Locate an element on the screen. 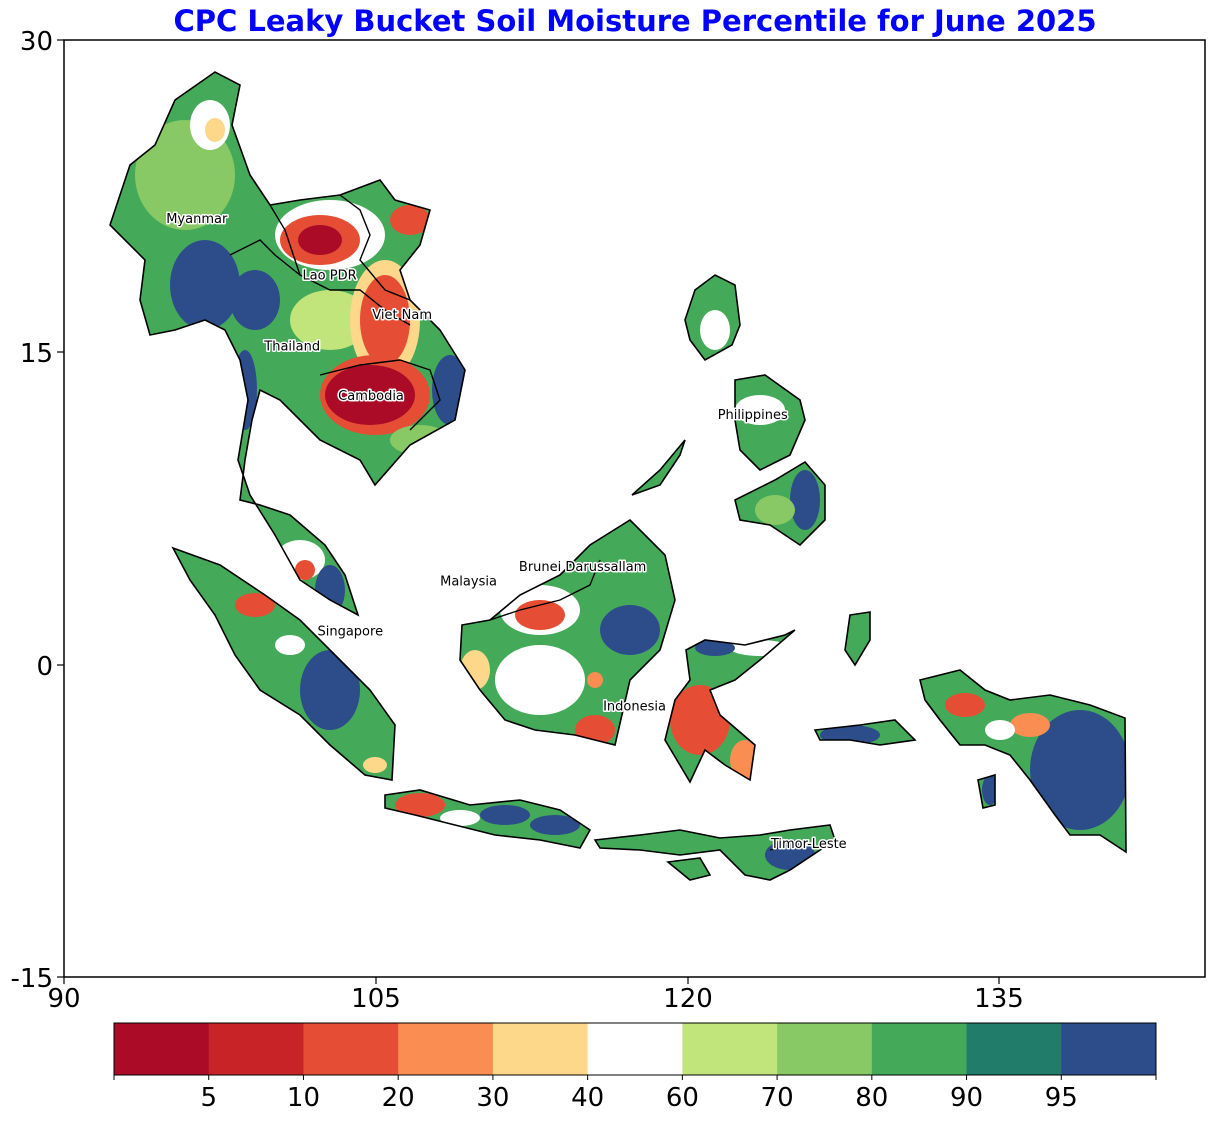  y-tick-label: 0 is located at coordinates (44, 667).